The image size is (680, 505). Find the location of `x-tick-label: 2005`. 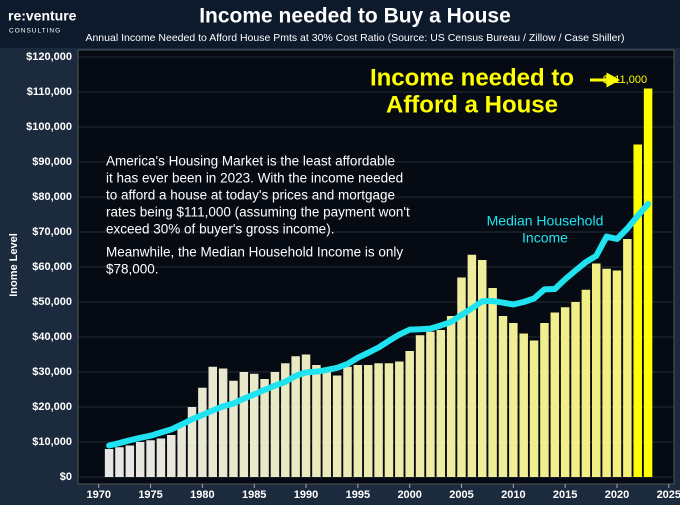

x-tick-label: 2005 is located at coordinates (461, 495).